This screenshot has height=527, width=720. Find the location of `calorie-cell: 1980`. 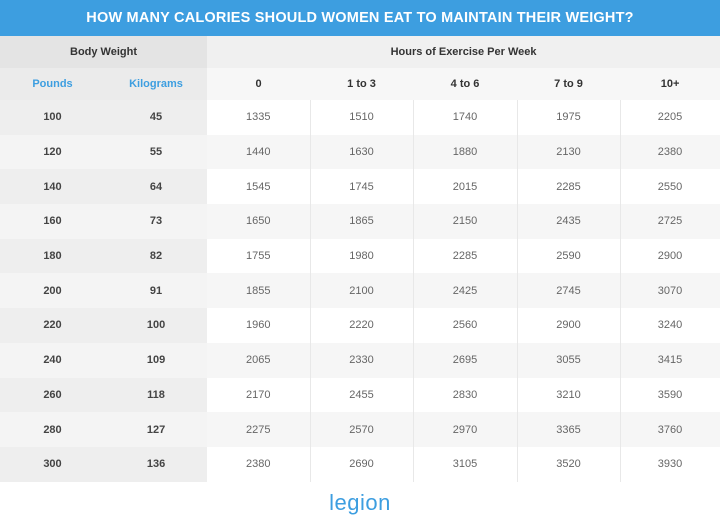

calorie-cell: 1980 is located at coordinates (362, 256).